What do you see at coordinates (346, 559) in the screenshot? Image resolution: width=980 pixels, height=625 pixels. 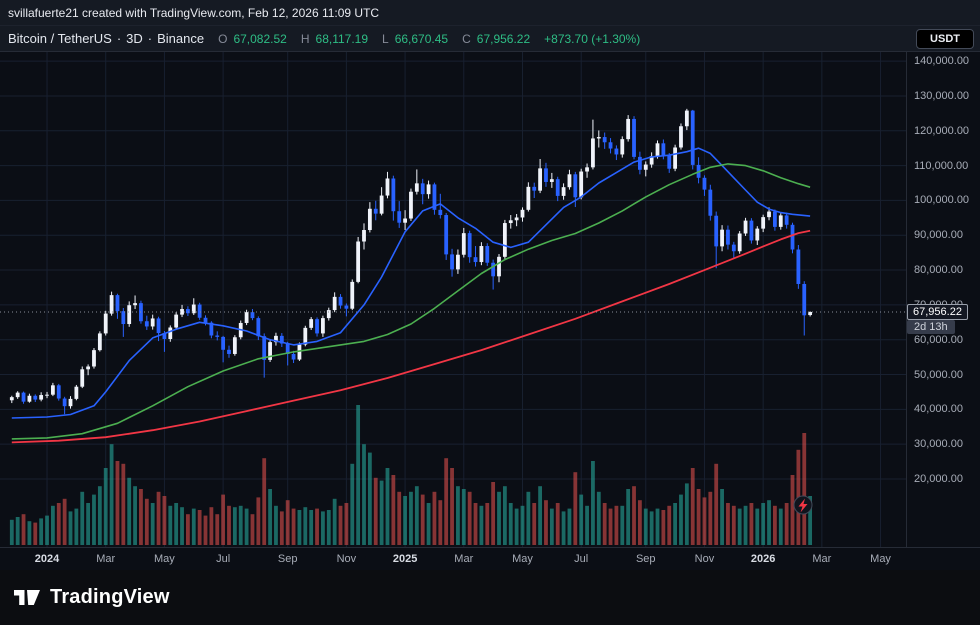 I see `time-tick-label: Nov` at bounding box center [346, 559].